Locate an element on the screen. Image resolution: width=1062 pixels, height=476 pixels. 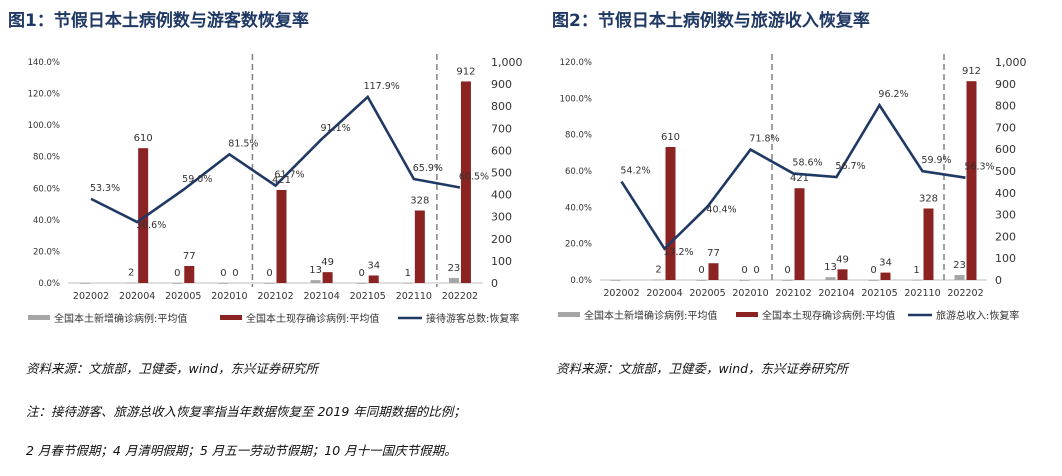
chart1-label-existing-cases: 49 is located at coordinates (327, 262).